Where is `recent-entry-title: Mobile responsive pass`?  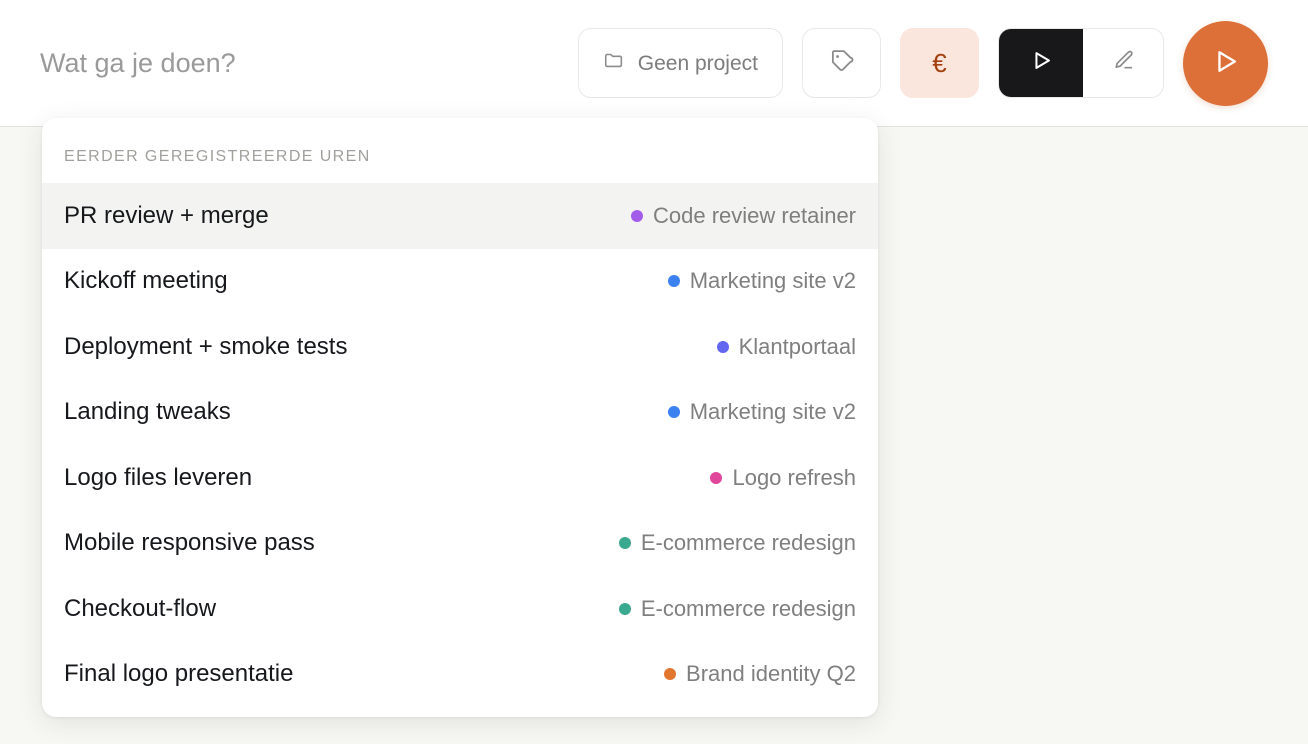
recent-entry-title: Mobile responsive pass is located at coordinates (189, 543).